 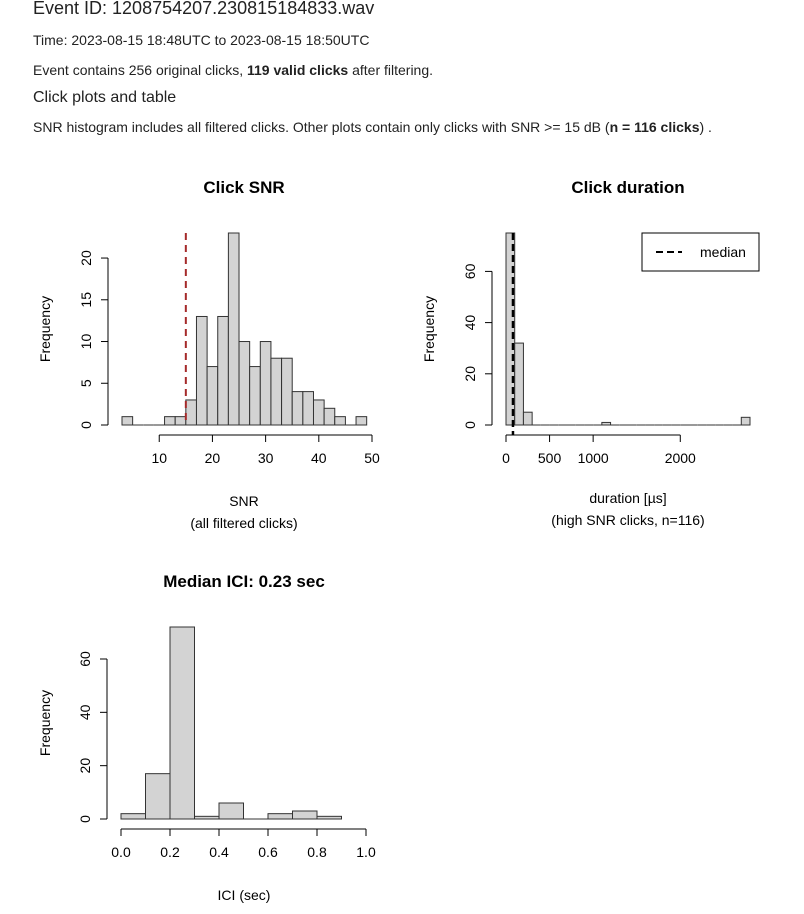 What do you see at coordinates (243, 523) in the screenshot?
I see `x-axis-label-subtitle: (all filtered clicks)` at bounding box center [243, 523].